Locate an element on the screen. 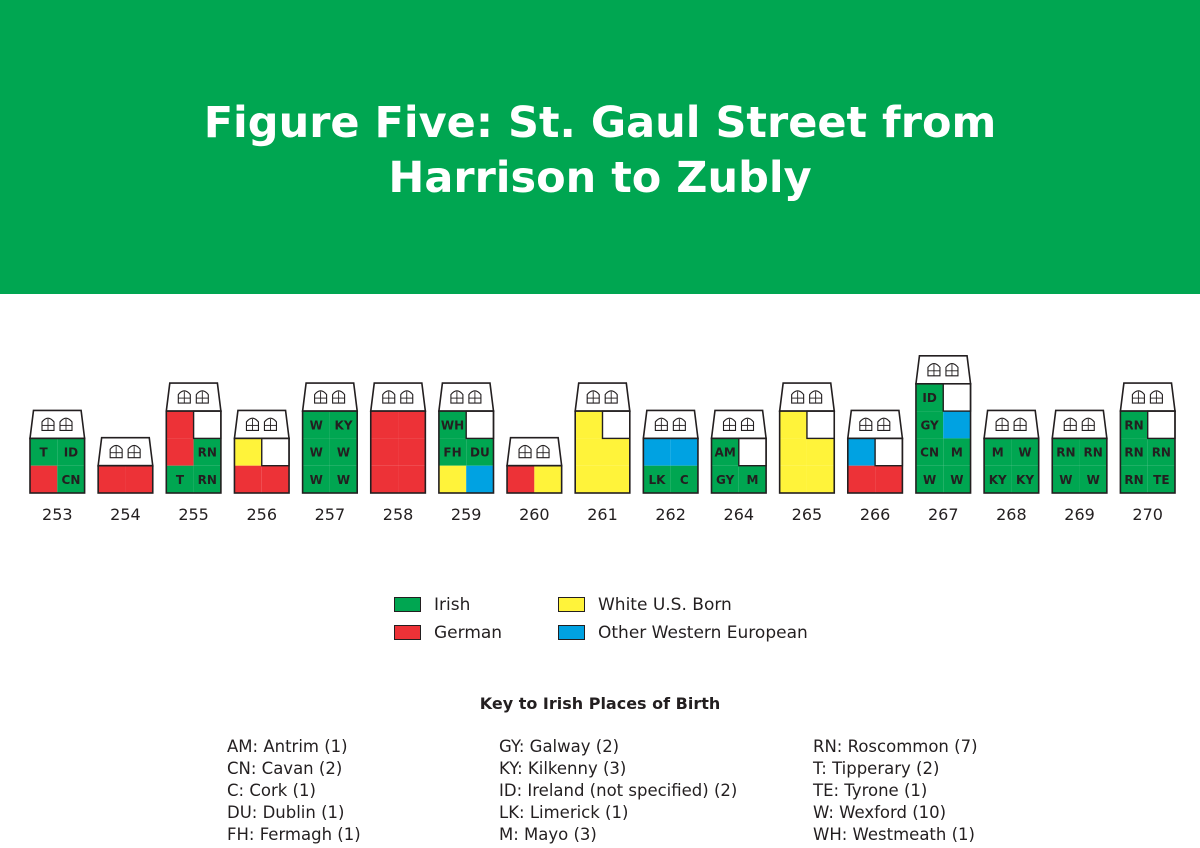  key-entry: DU: Dublin (1) is located at coordinates (286, 812).